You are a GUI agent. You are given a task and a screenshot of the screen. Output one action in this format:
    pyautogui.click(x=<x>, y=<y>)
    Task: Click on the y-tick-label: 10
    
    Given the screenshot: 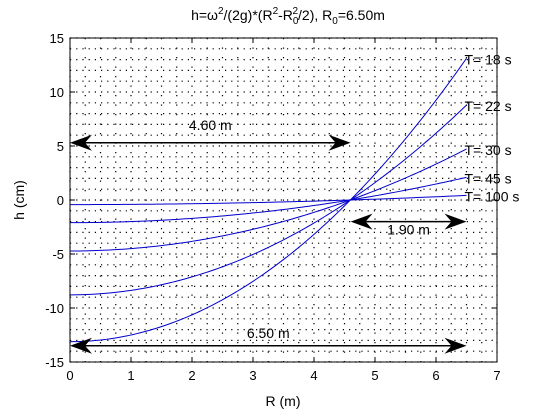 What is the action you would take?
    pyautogui.click(x=57, y=92)
    